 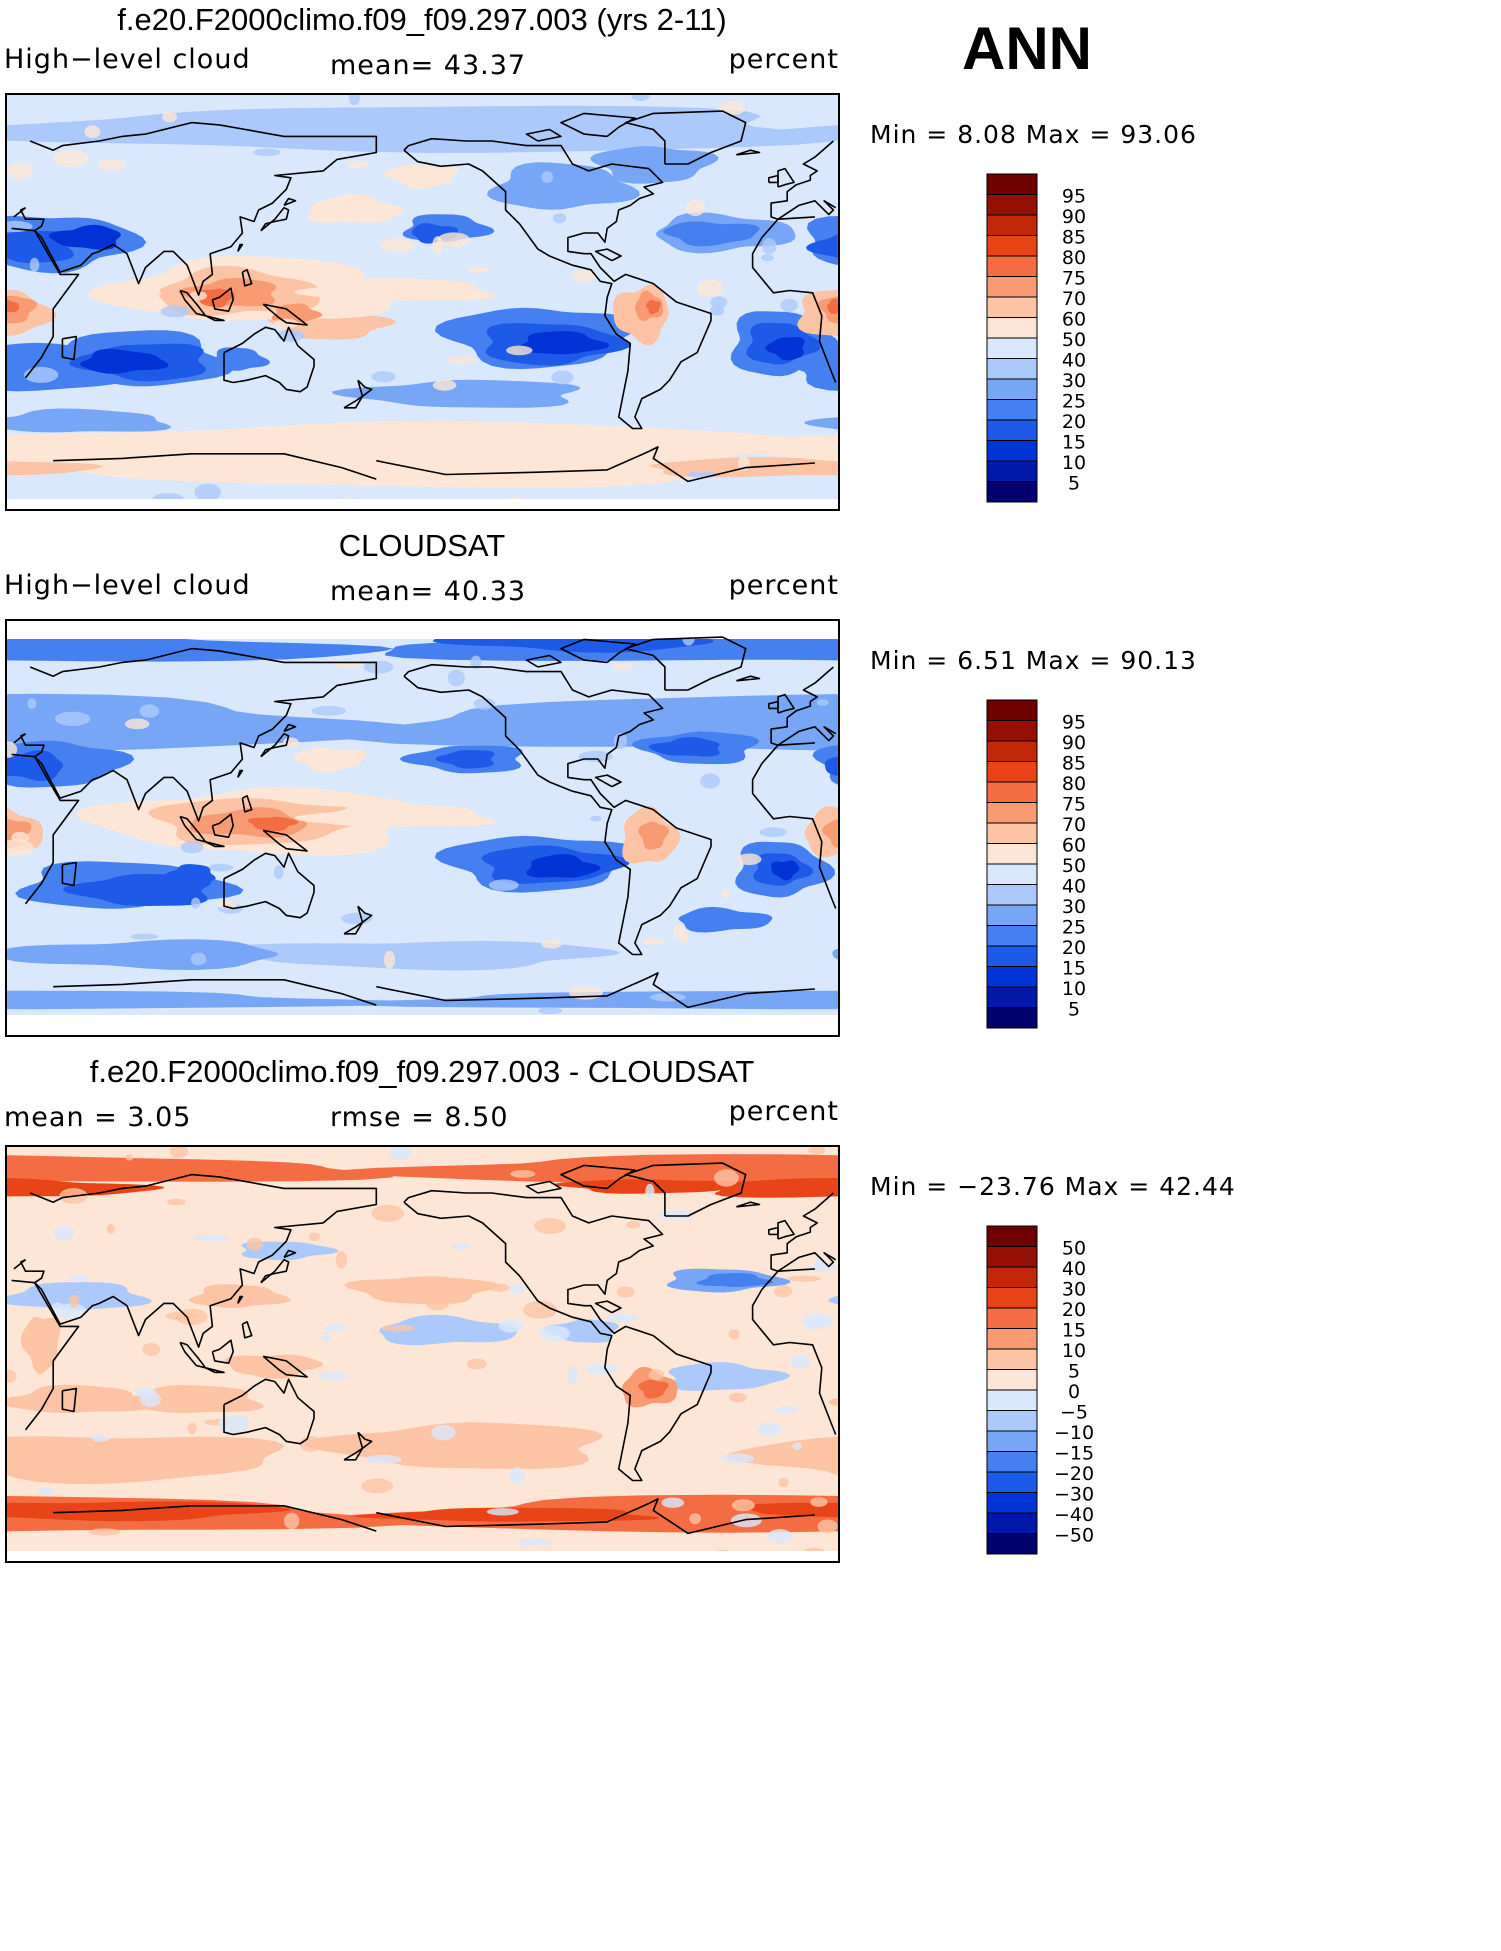 What do you see at coordinates (1074, 1310) in the screenshot?
I see `colorbar-tick-label: 20` at bounding box center [1074, 1310].